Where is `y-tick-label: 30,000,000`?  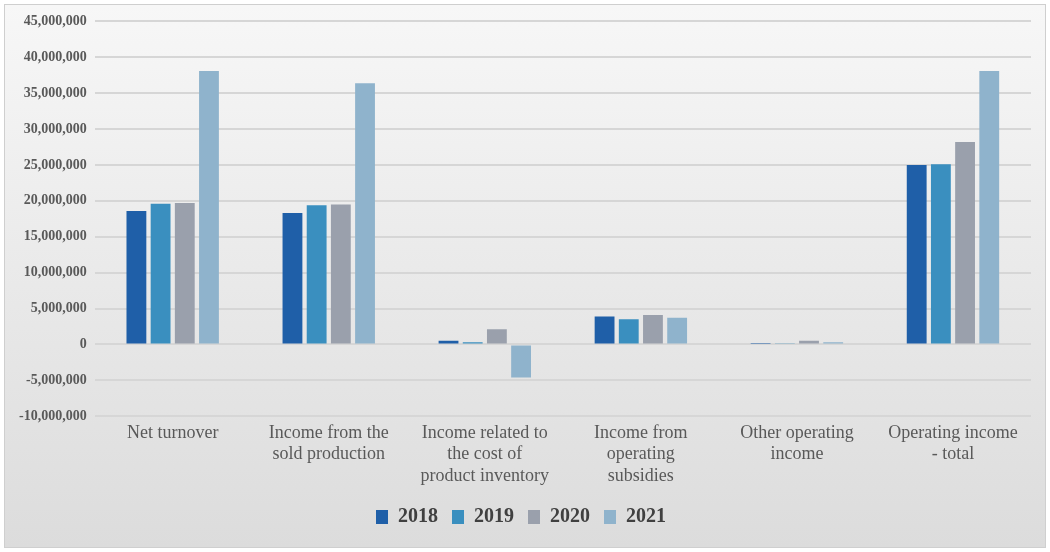 y-tick-label: 30,000,000 is located at coordinates (55, 128).